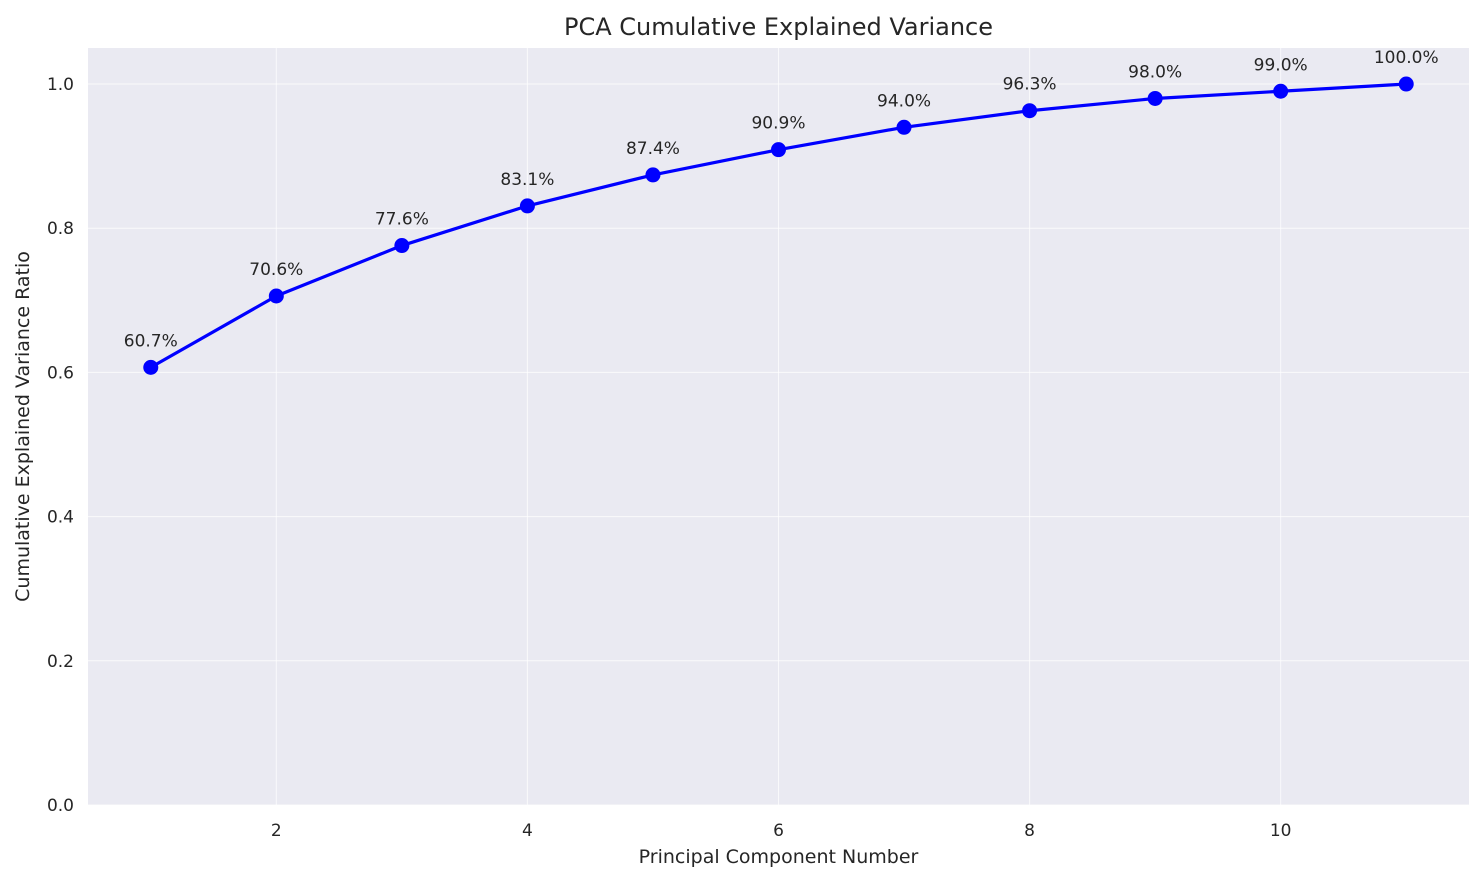 The image size is (1484, 887). Describe the element at coordinates (1155, 72) in the screenshot. I see `data-label: 98.0%` at that location.